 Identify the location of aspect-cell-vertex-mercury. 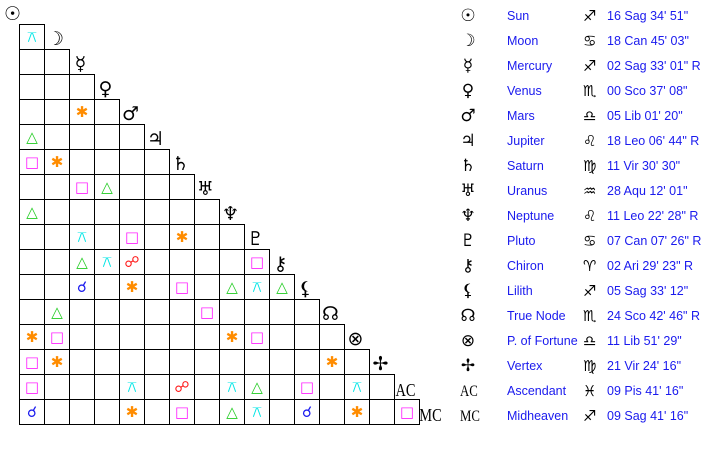
(82, 362).